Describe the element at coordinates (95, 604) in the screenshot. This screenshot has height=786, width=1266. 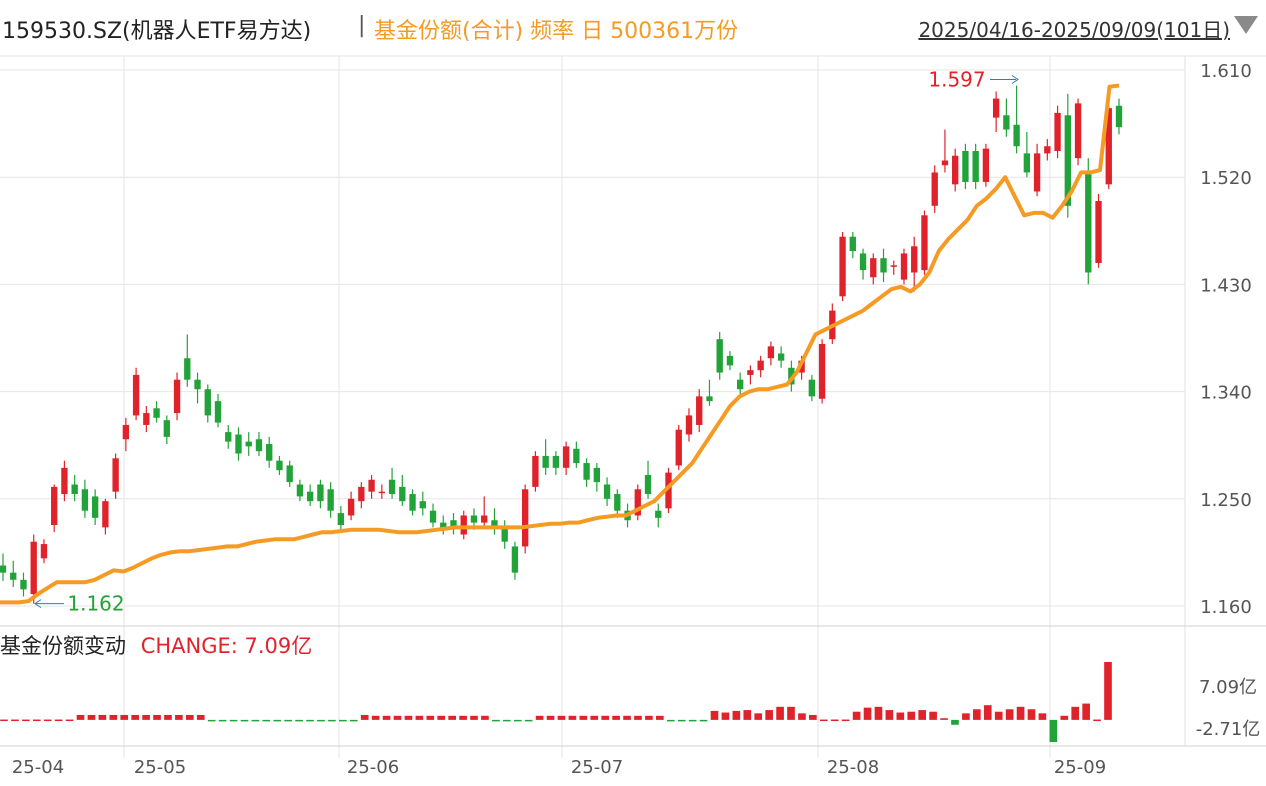
I see `min-value-label: 1.162` at that location.